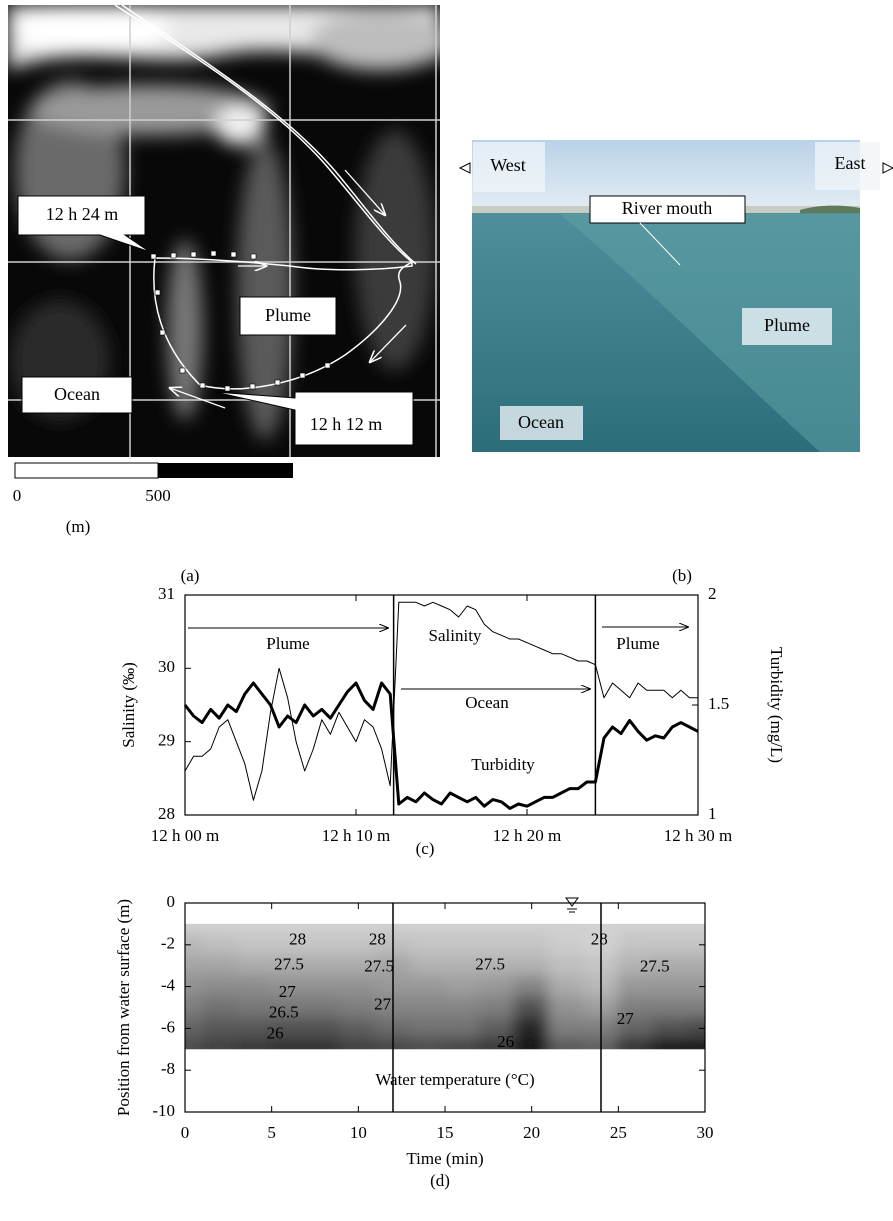 The height and width of the screenshot is (1221, 893). I want to click on y-tick-label: -8, so click(168, 1068).